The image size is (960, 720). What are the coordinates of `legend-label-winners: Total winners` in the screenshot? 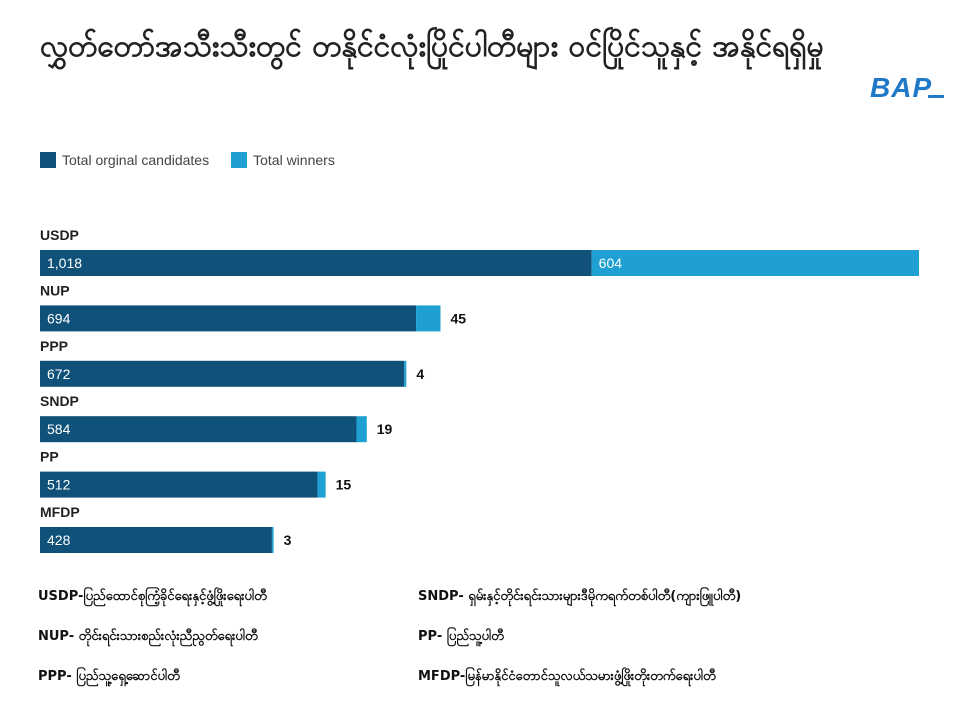 It's located at (294, 160).